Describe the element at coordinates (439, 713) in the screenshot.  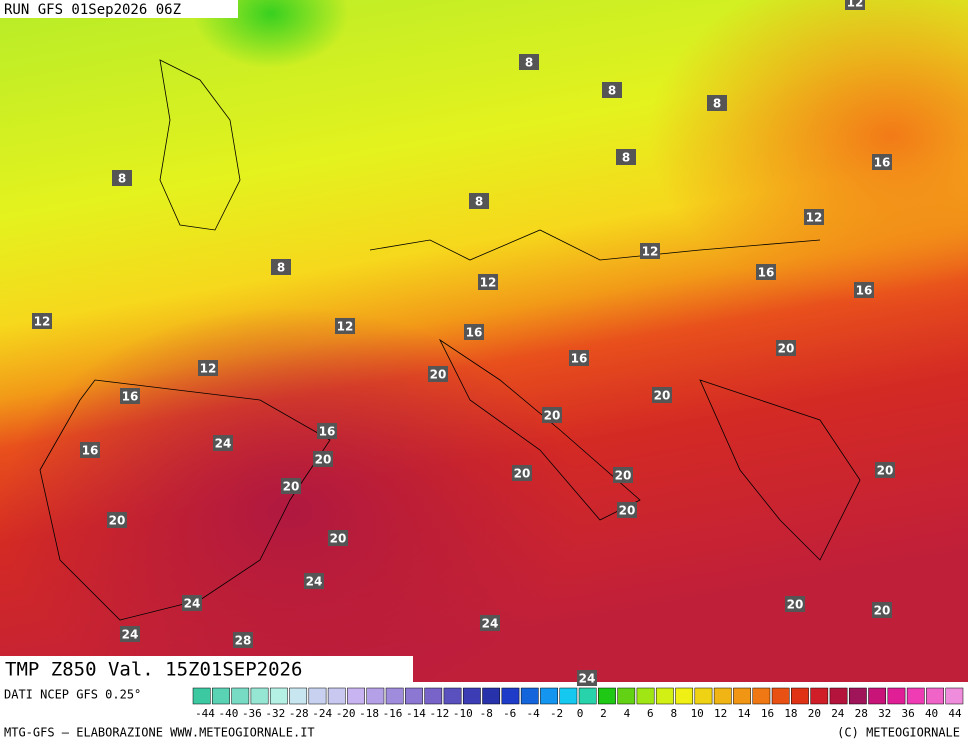
I see `colorbar-label: -12` at that location.